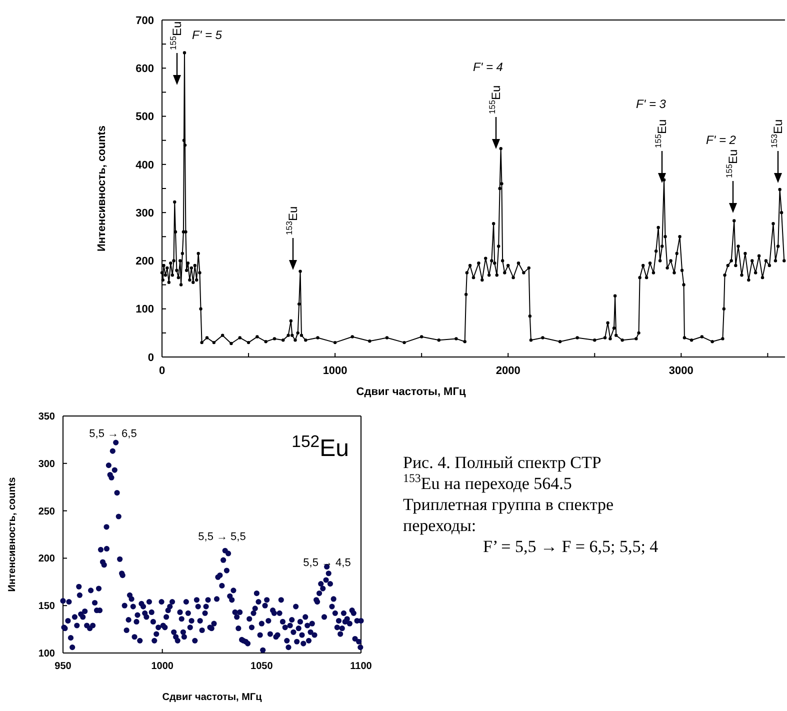  What do you see at coordinates (681, 371) in the screenshot?
I see `x-tick-label: 3000` at bounding box center [681, 371].